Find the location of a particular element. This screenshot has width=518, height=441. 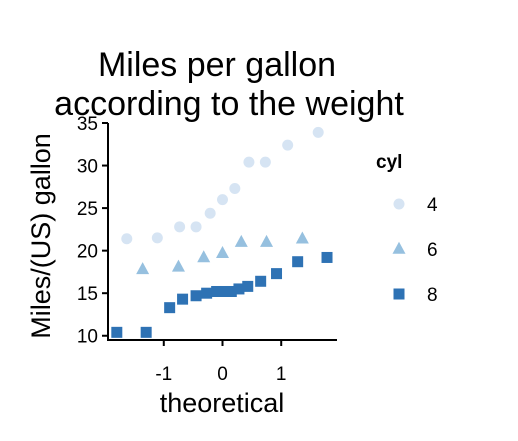

legend-item-6: 6 is located at coordinates (415, 250).